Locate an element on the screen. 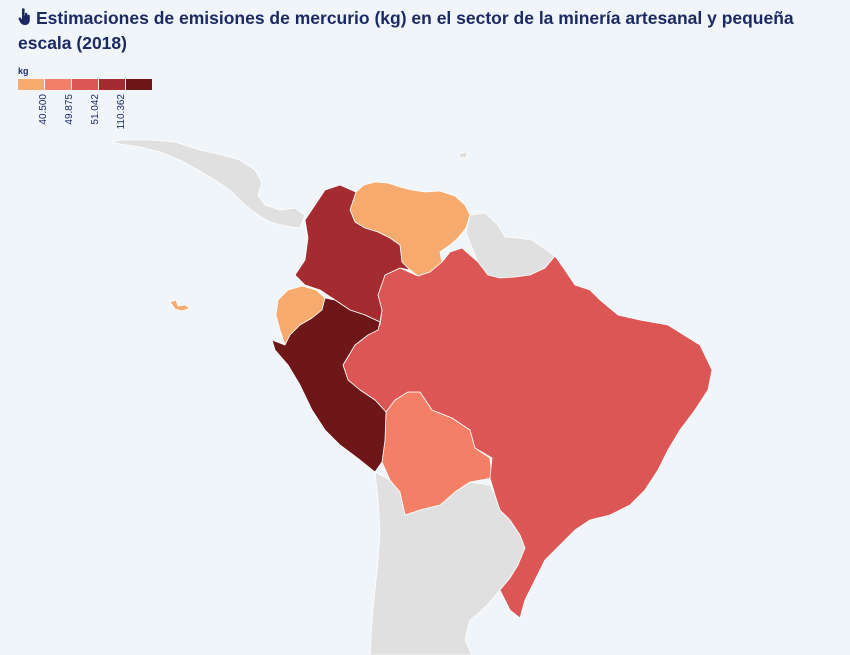 Image resolution: width=850 pixels, height=655 pixels. country-galapagos: Ecuador is located at coordinates (180, 305).